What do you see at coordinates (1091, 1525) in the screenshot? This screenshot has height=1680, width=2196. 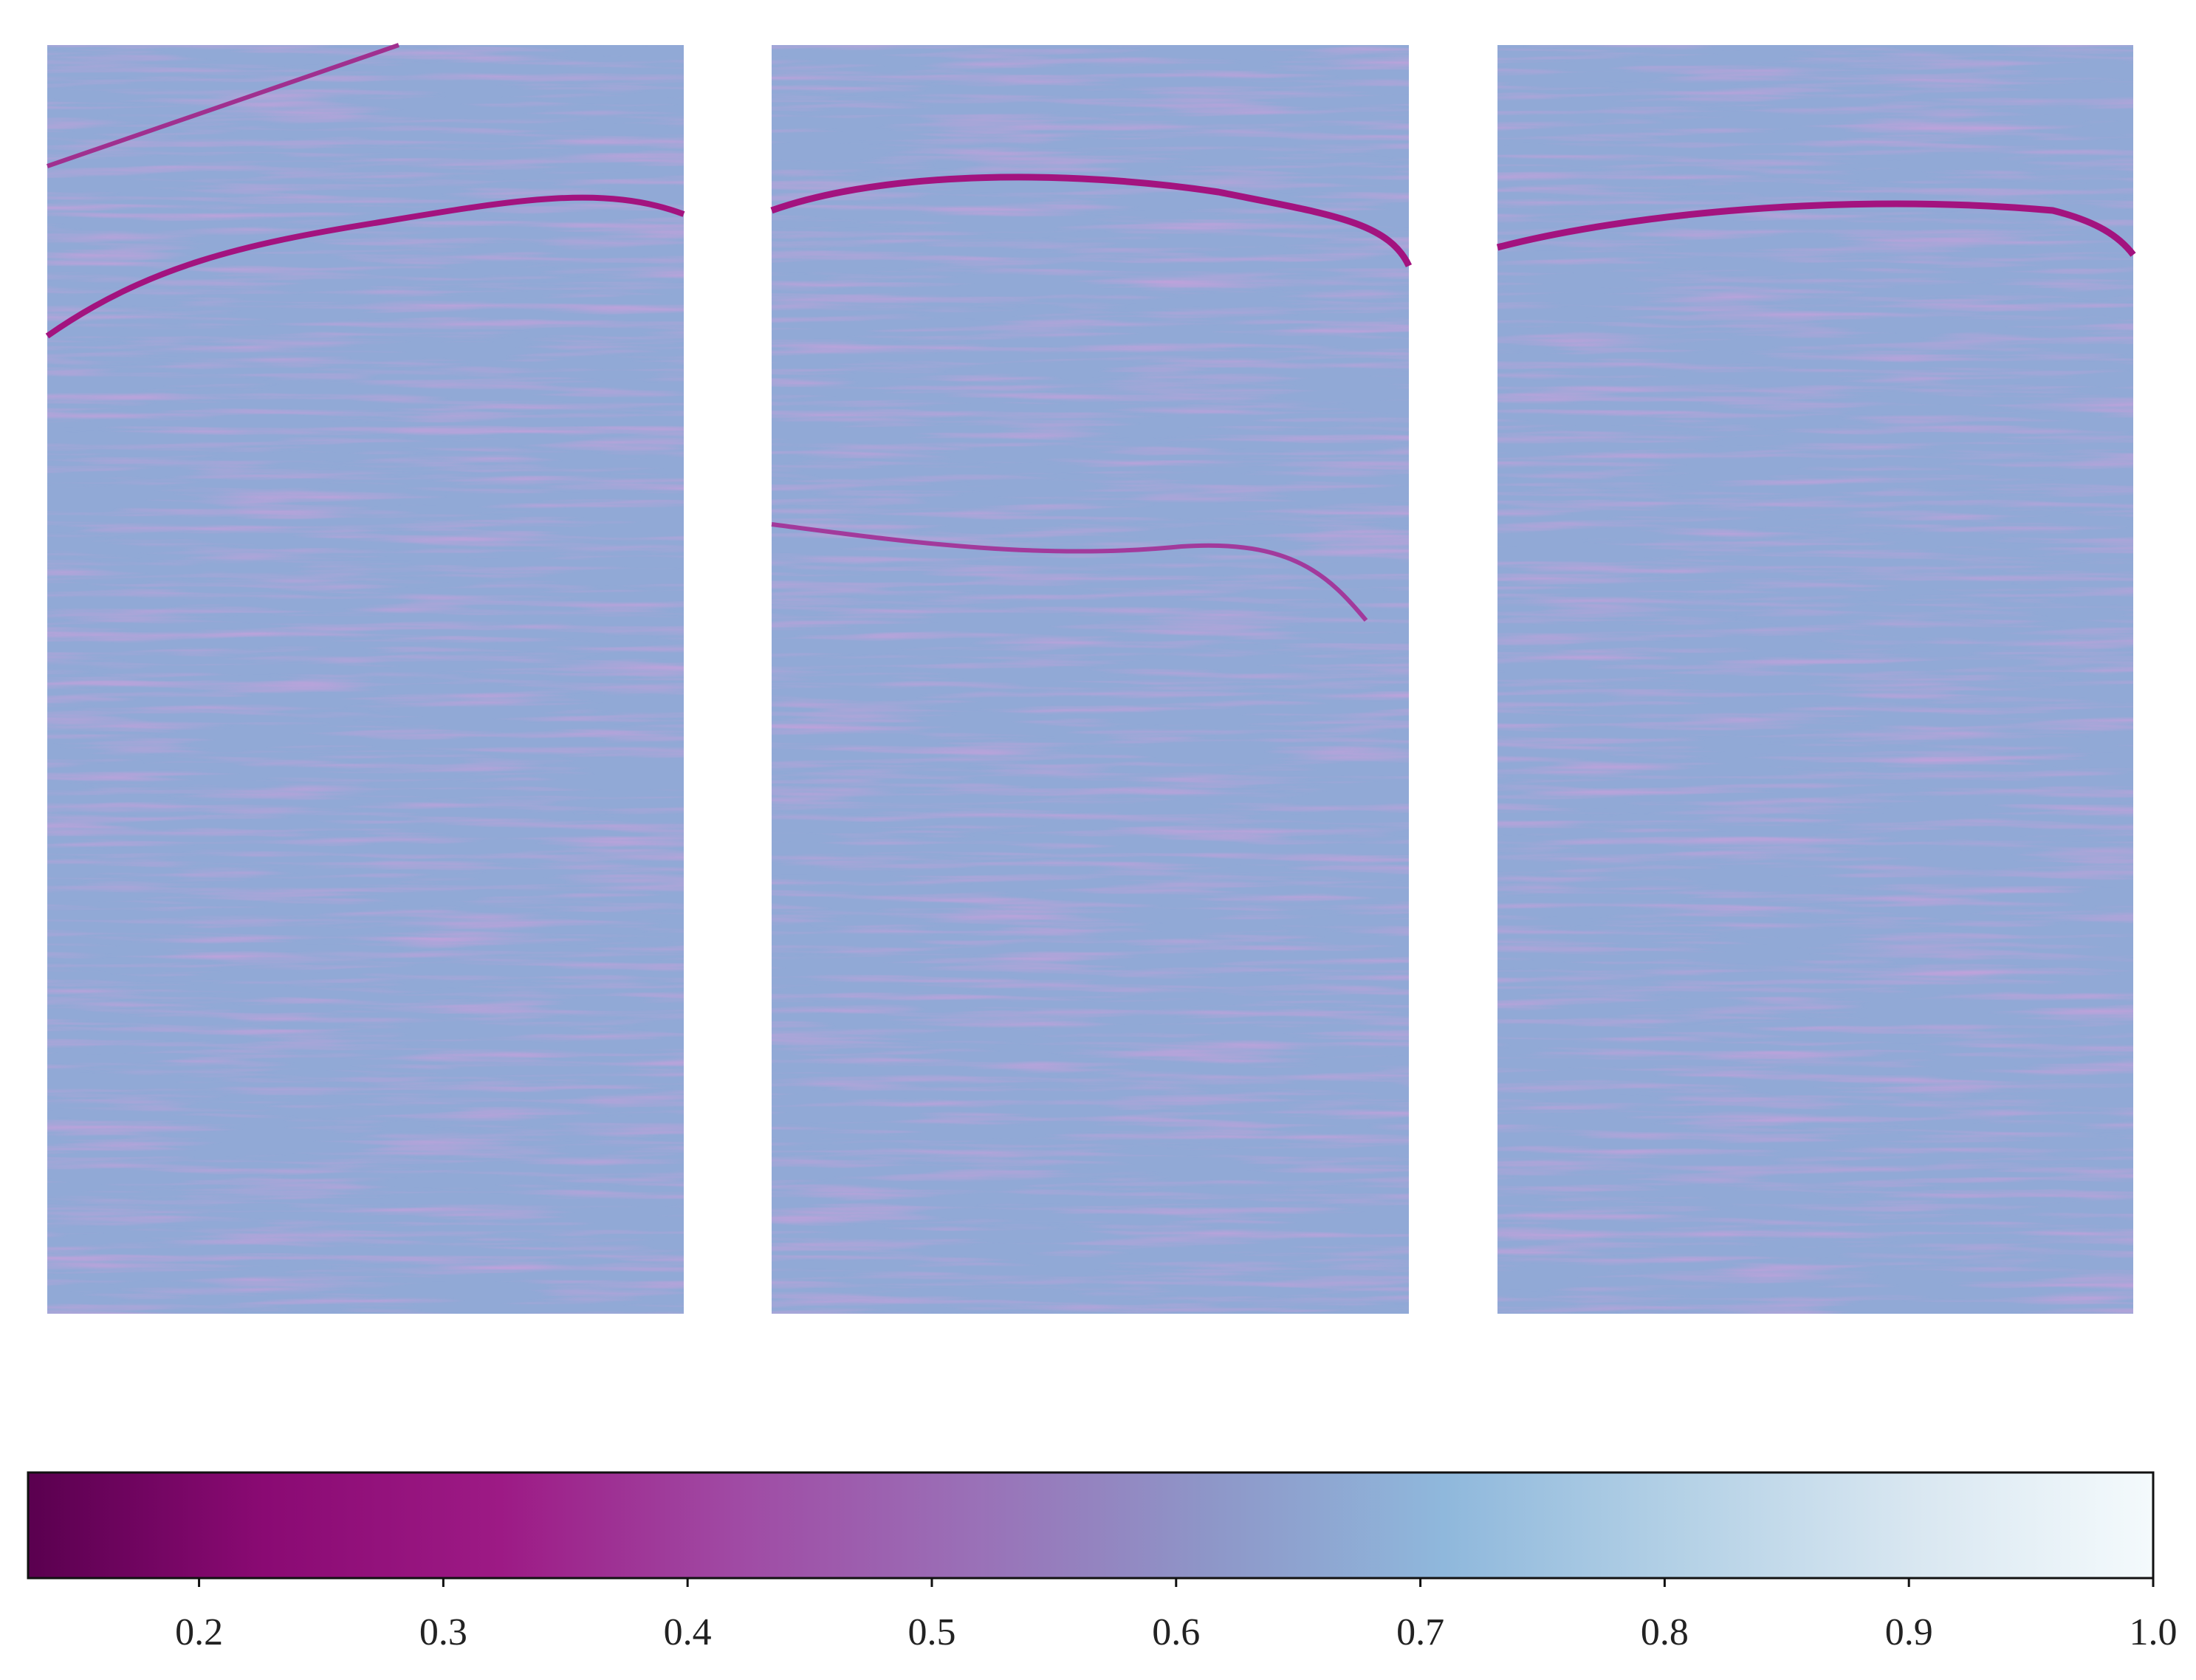 I see `colorbar-fill` at bounding box center [1091, 1525].